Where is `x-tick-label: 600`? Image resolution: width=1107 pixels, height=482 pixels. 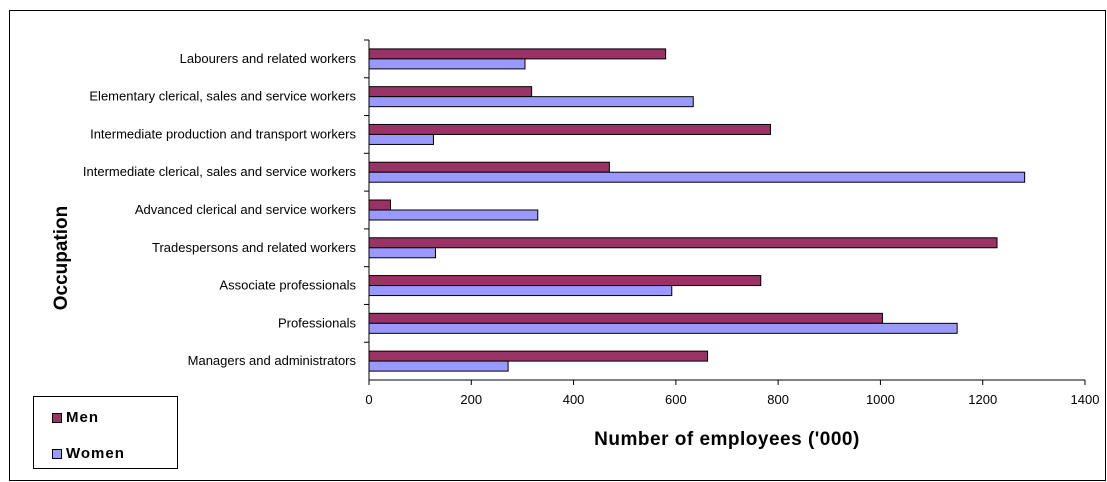
x-tick-label: 600 is located at coordinates (676, 399).